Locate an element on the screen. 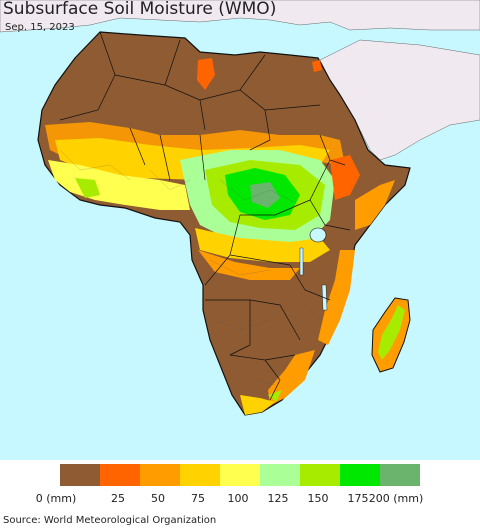 Image resolution: width=480 pixels, height=530 pixels. lake-victoria is located at coordinates (318, 235).